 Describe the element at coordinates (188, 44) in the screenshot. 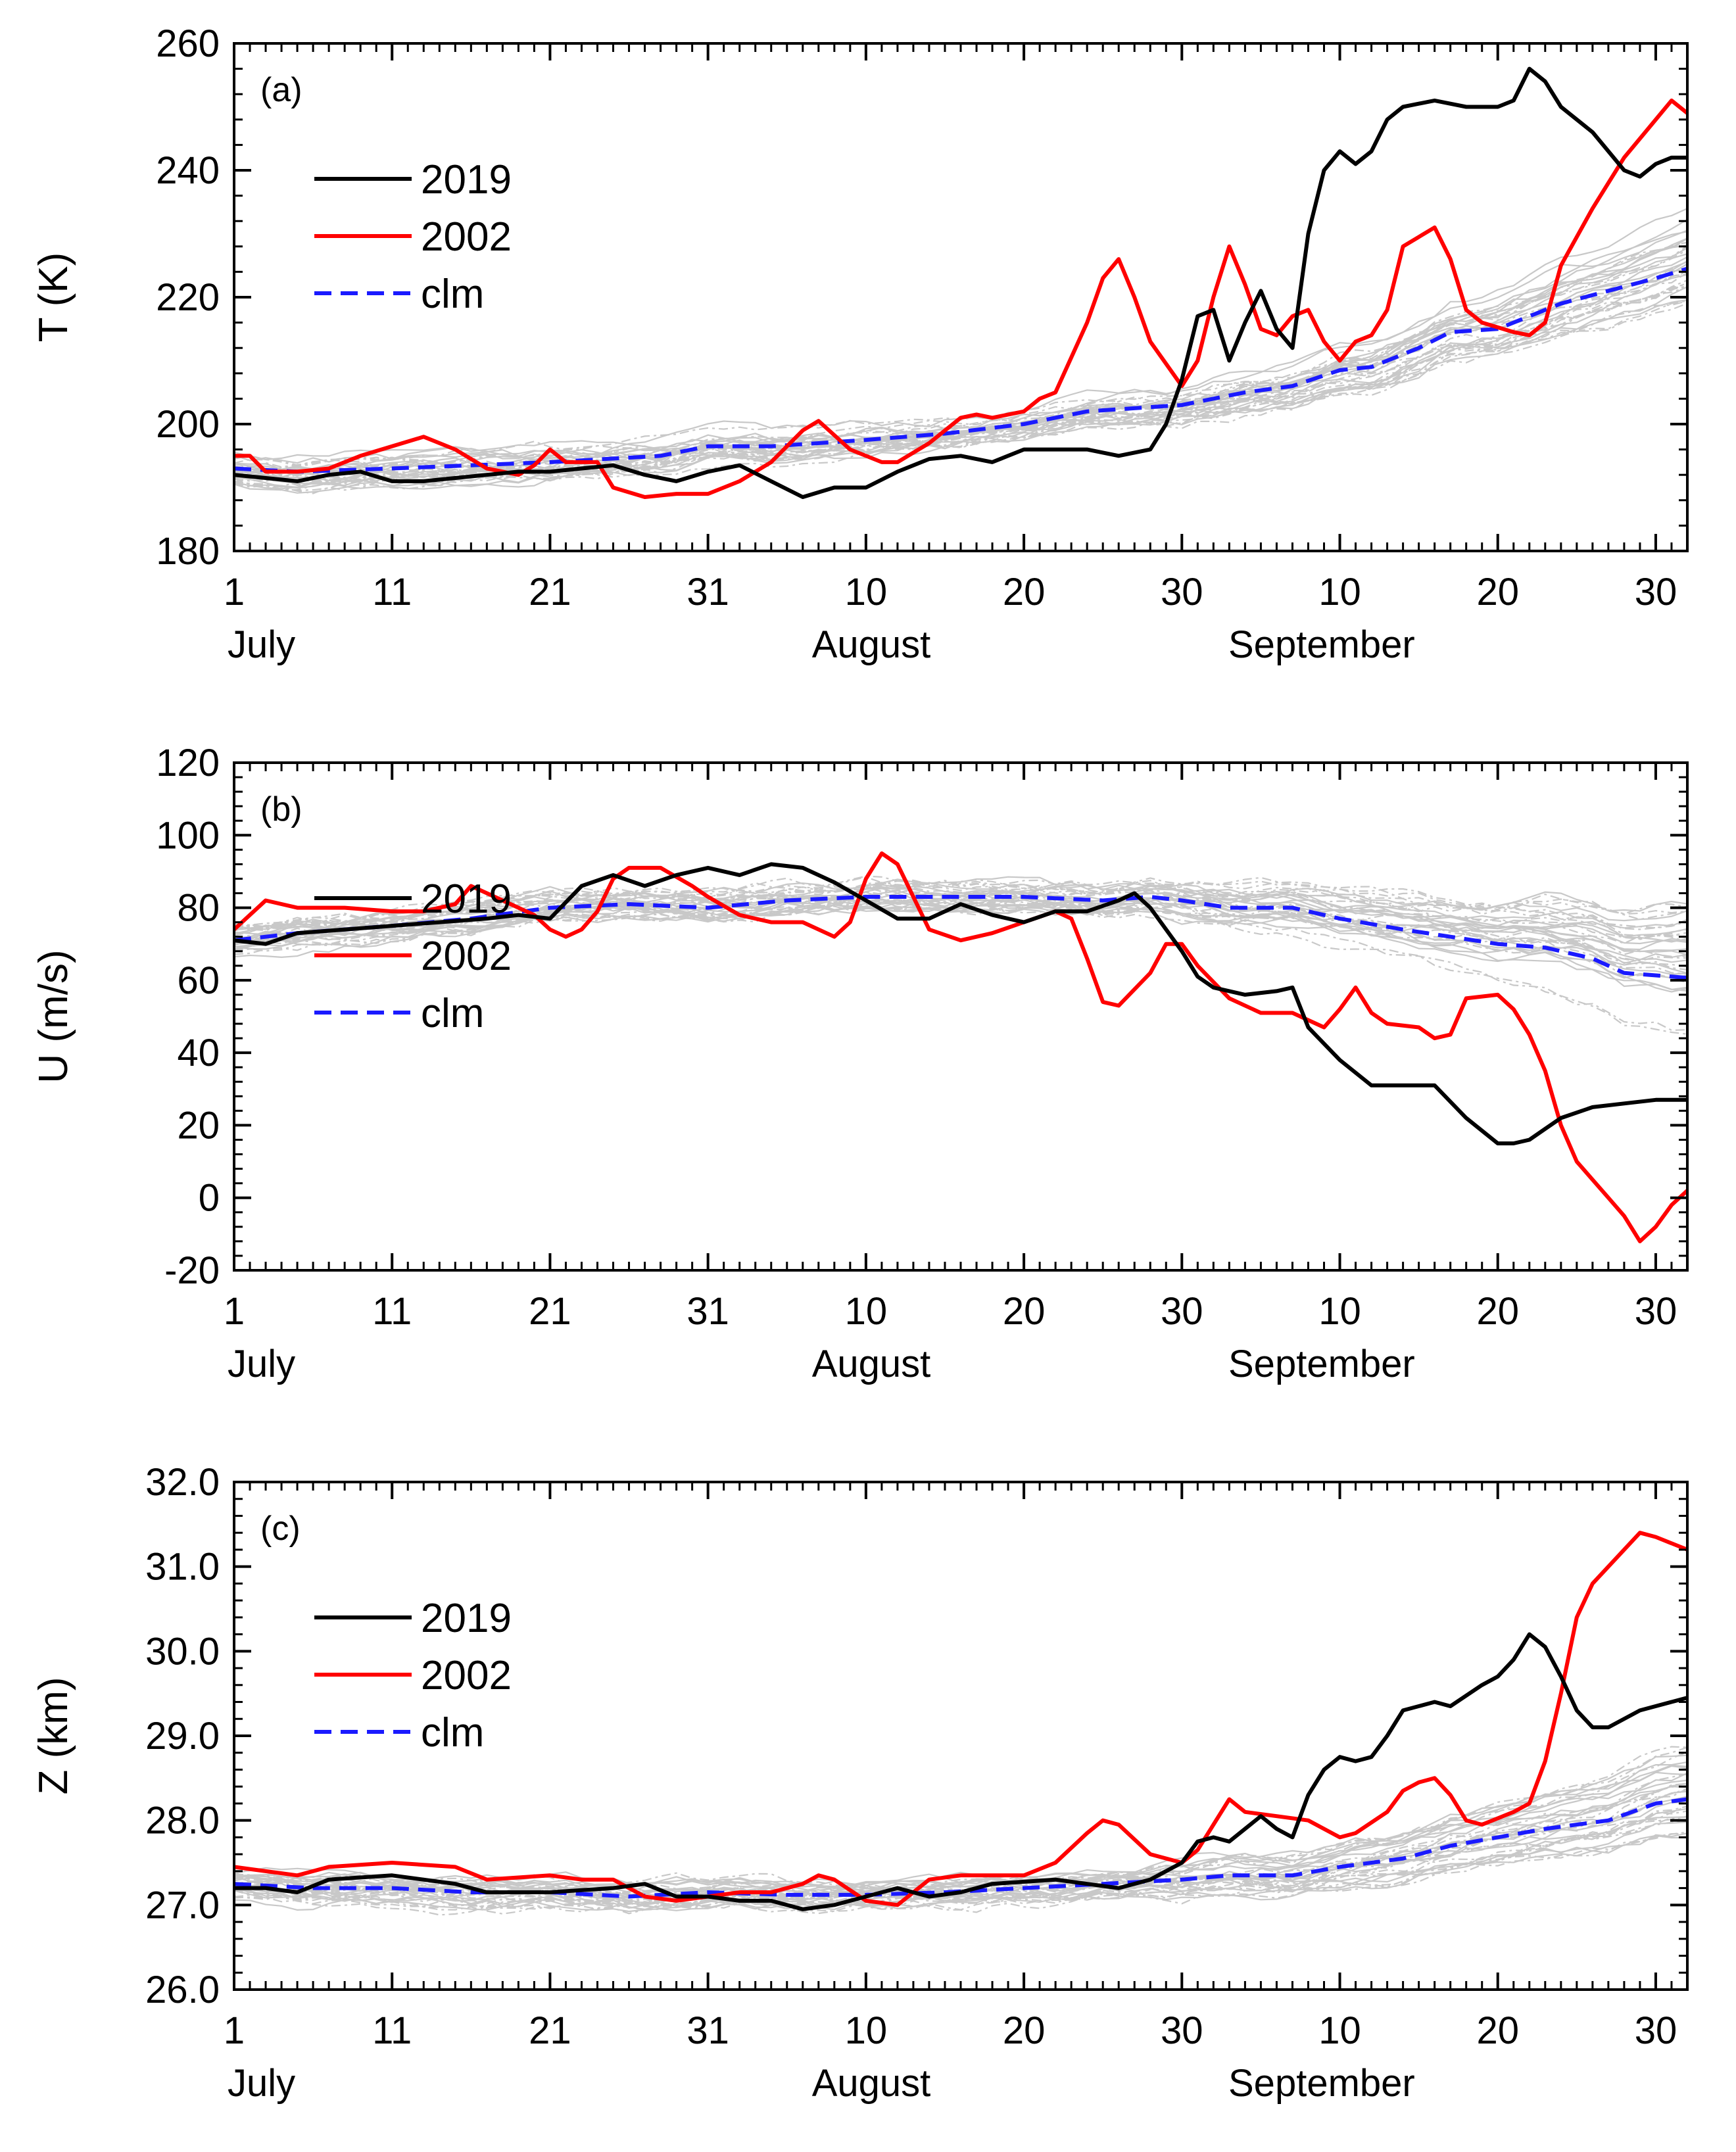

I see `y-tick-label: 260` at that location.